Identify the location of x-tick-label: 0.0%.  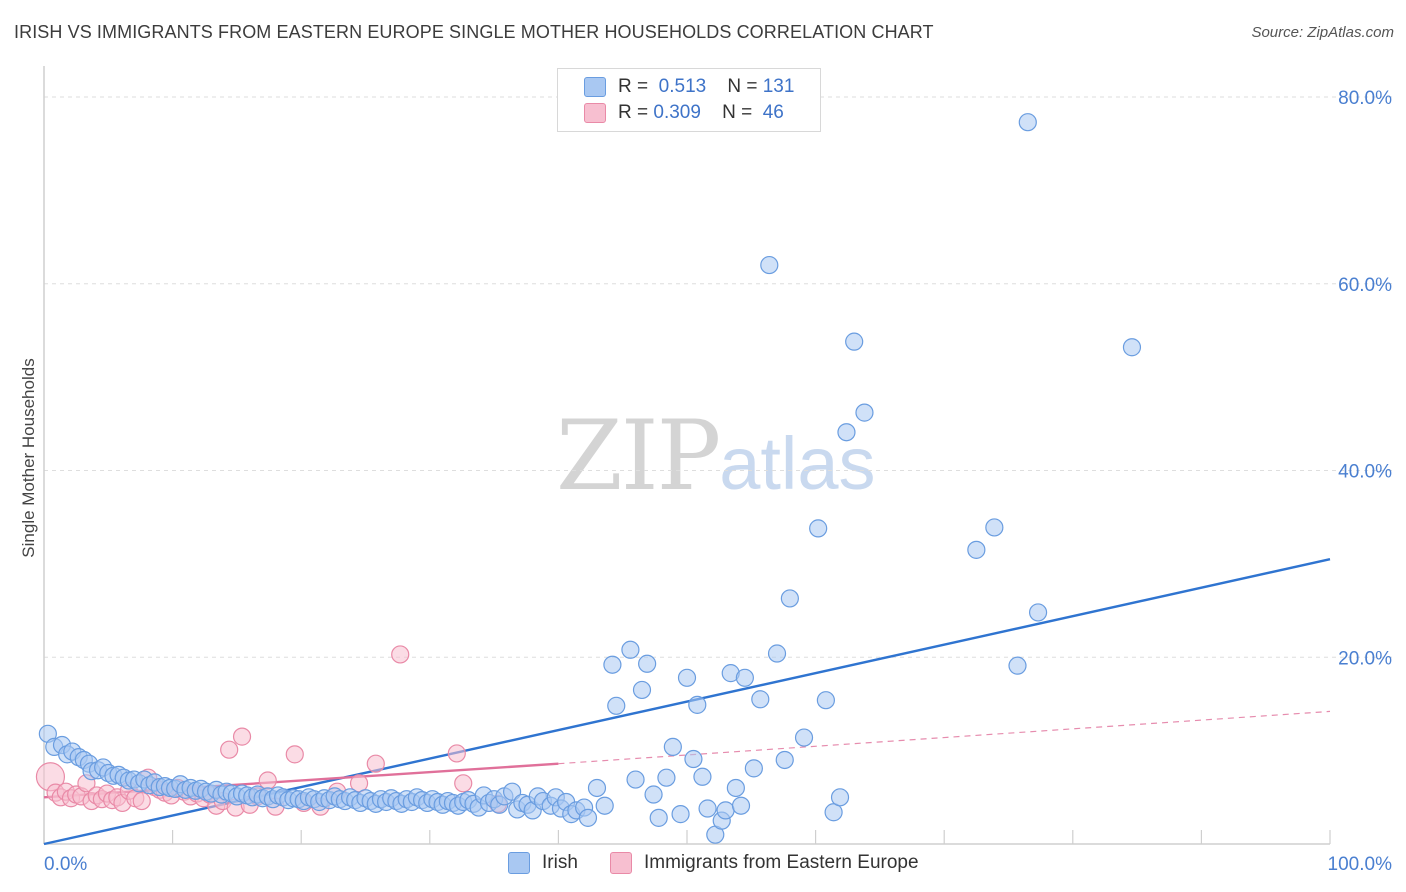
(65, 864).